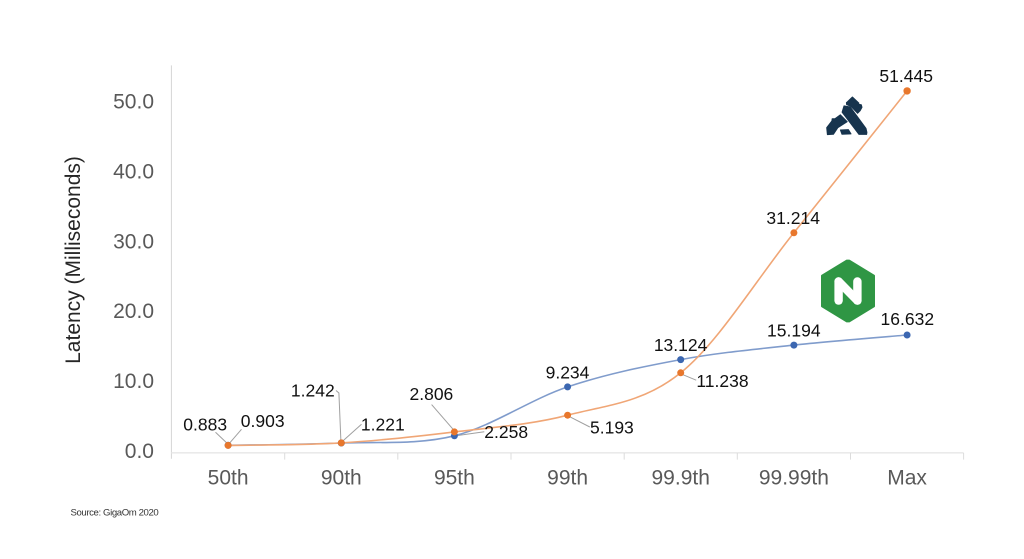 The image size is (1024, 559). I want to click on svg-text: 95th, so click(454, 478).